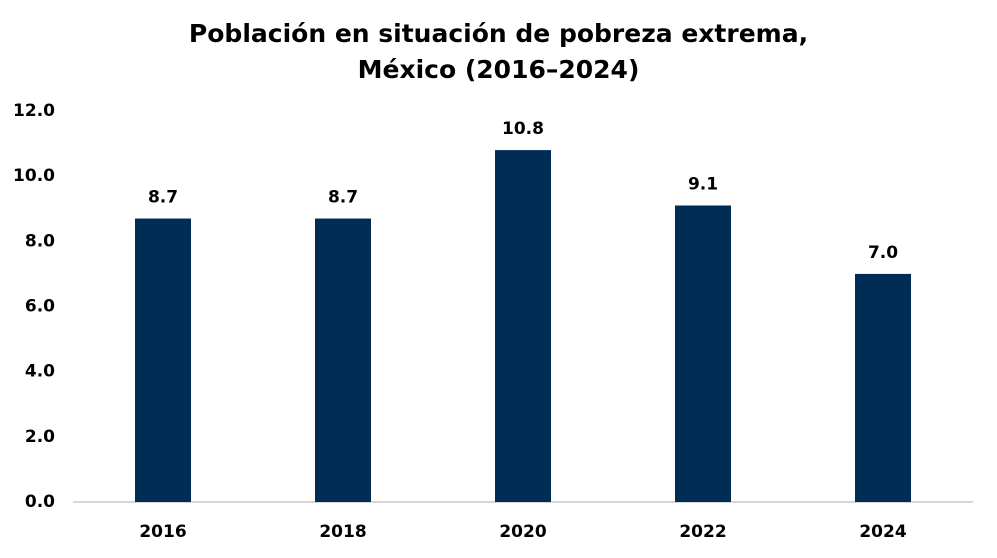 The image size is (997, 558). I want to click on x-tick-label: 2016, so click(162, 532).